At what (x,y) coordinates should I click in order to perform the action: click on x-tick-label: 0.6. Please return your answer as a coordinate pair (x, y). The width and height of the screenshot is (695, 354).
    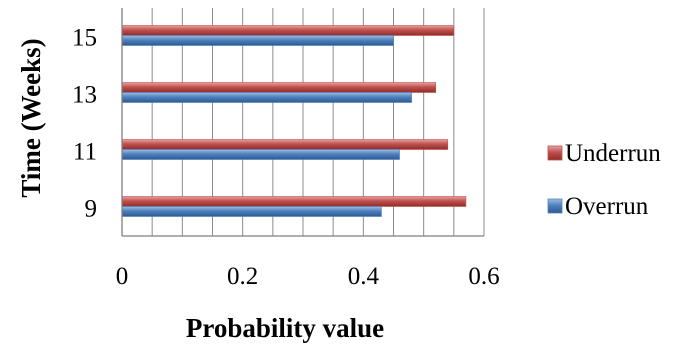
    Looking at the image, I should click on (483, 276).